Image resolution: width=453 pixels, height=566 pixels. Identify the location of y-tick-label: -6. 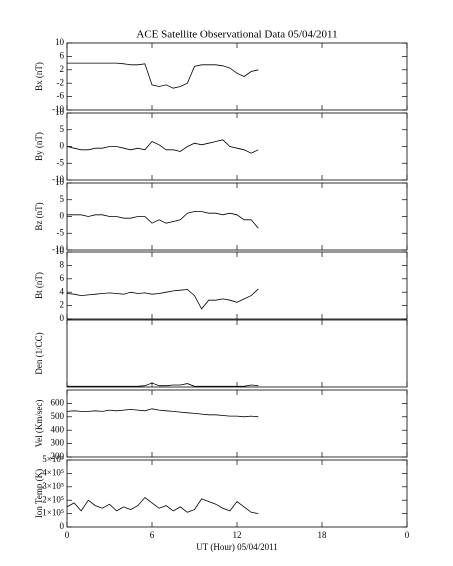
(61, 96).